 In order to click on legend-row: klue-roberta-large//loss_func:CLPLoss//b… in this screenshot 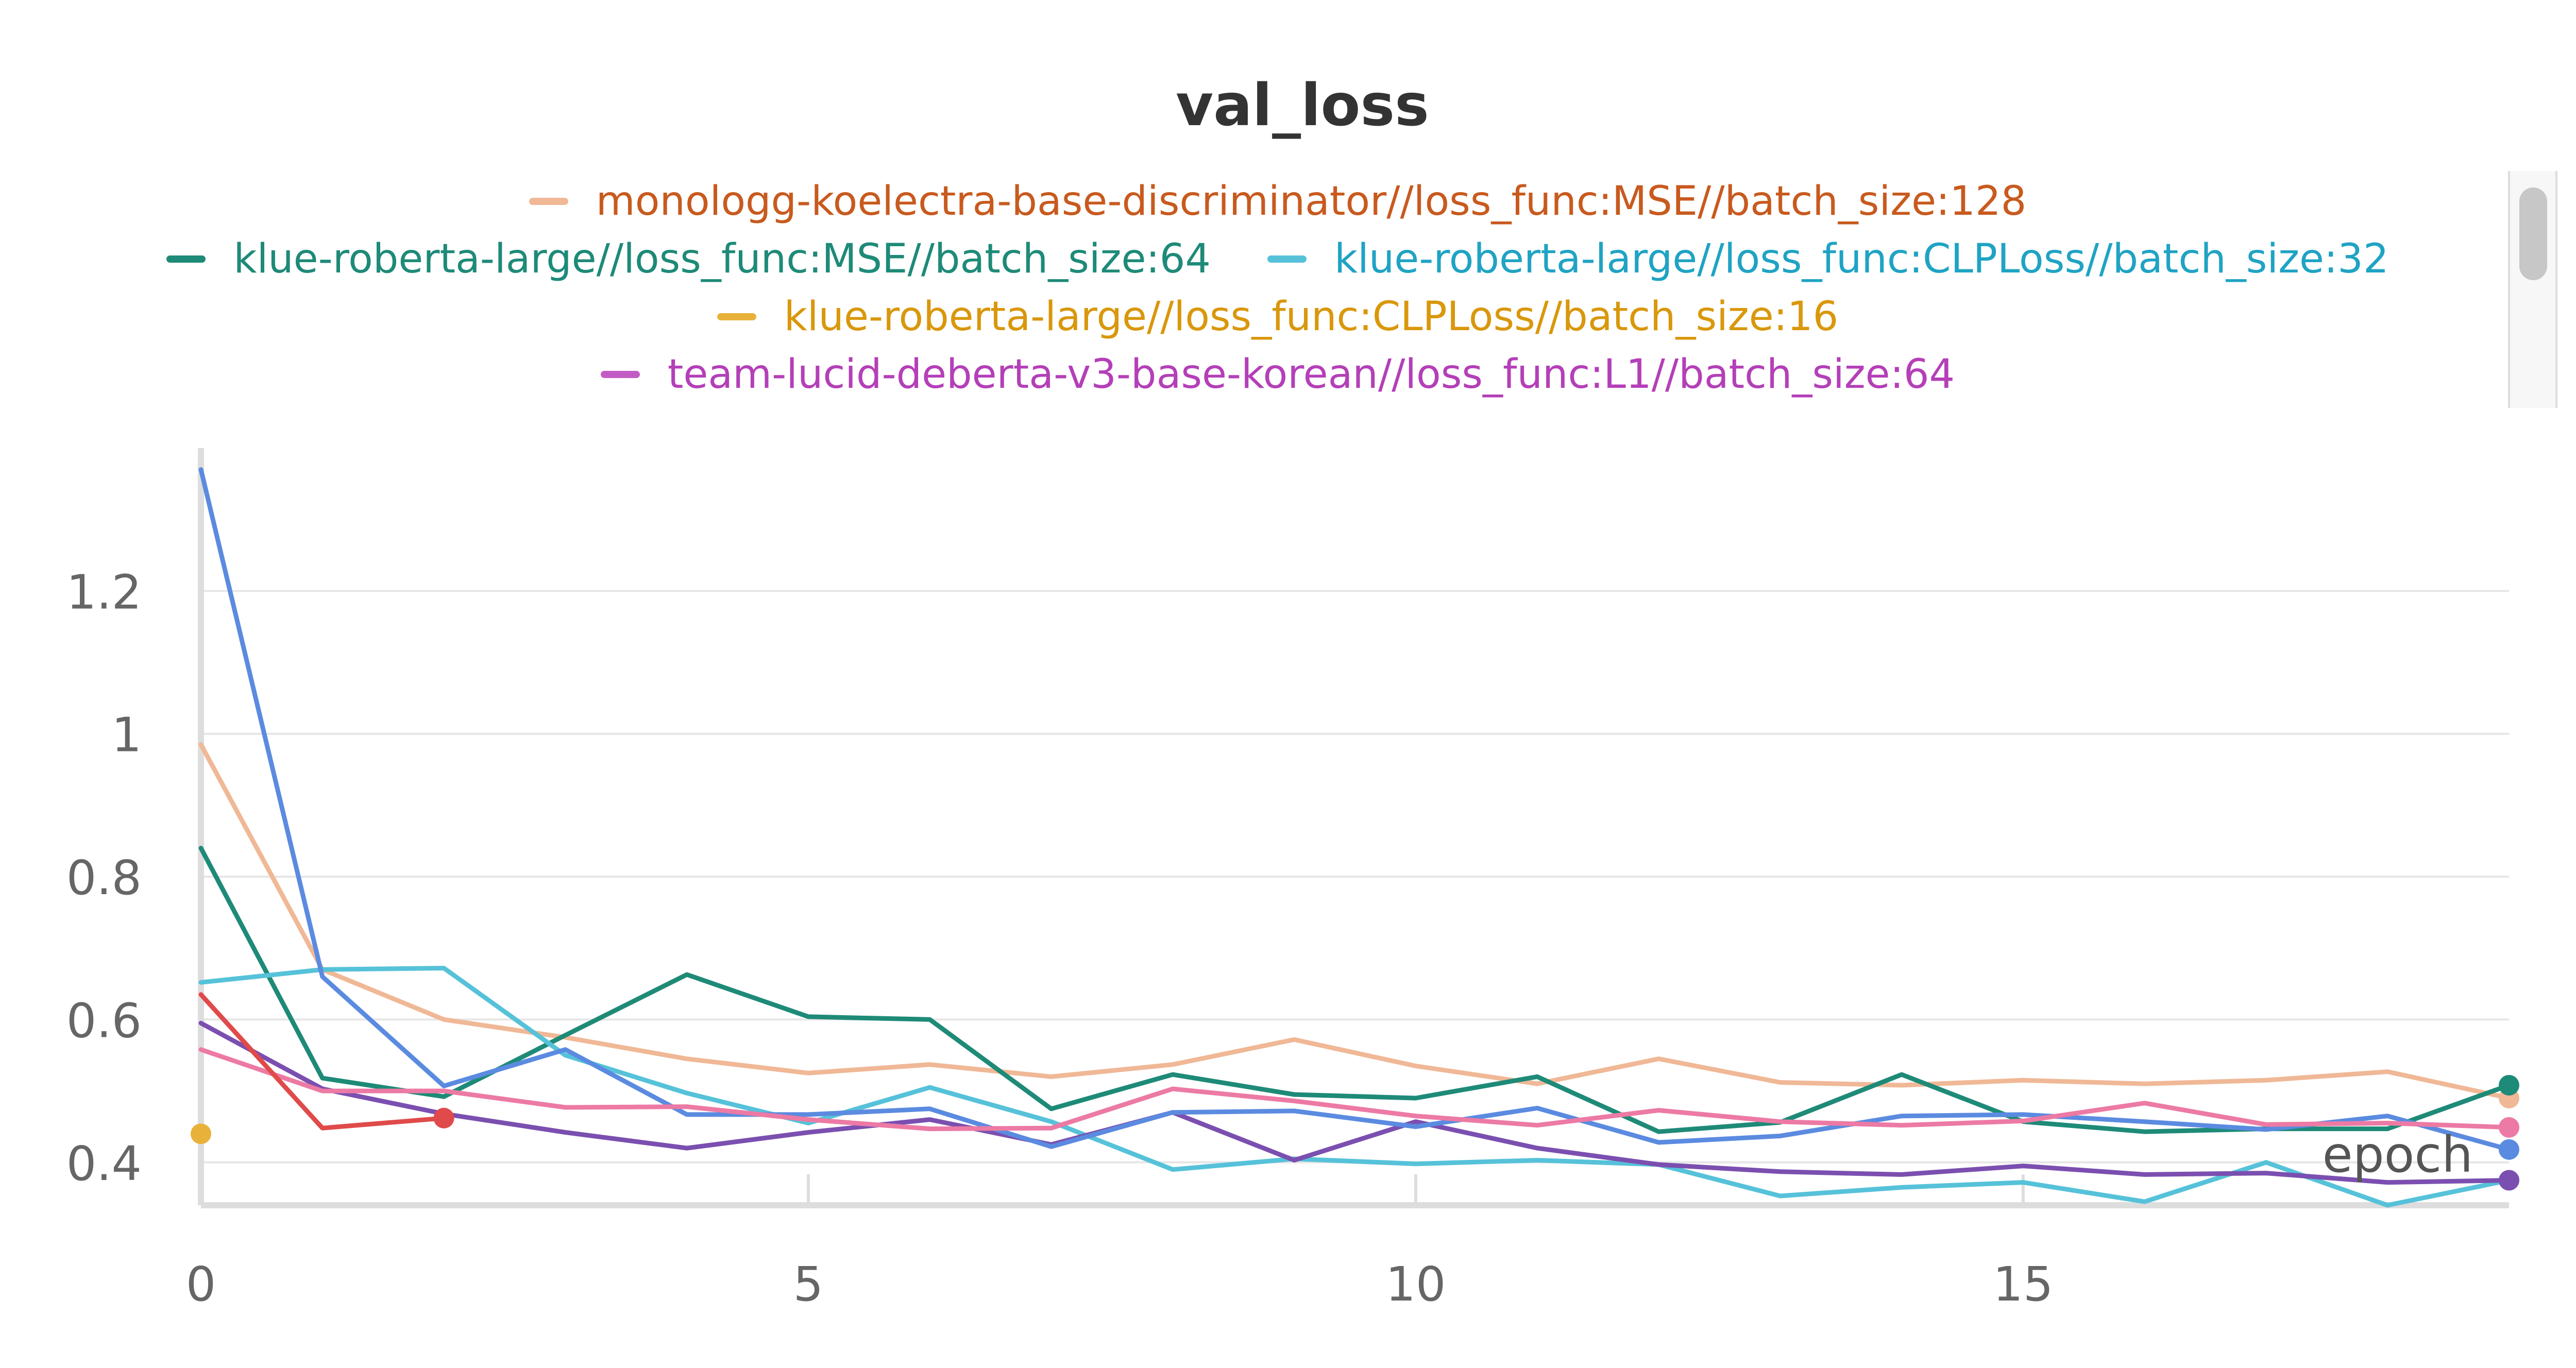, I will do `click(1278, 317)`.